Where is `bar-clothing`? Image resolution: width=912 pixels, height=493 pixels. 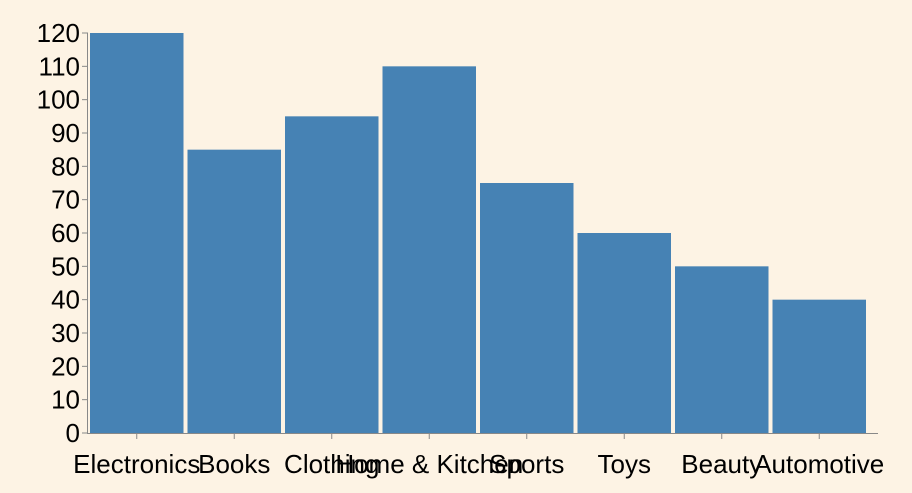 bar-clothing is located at coordinates (332, 274).